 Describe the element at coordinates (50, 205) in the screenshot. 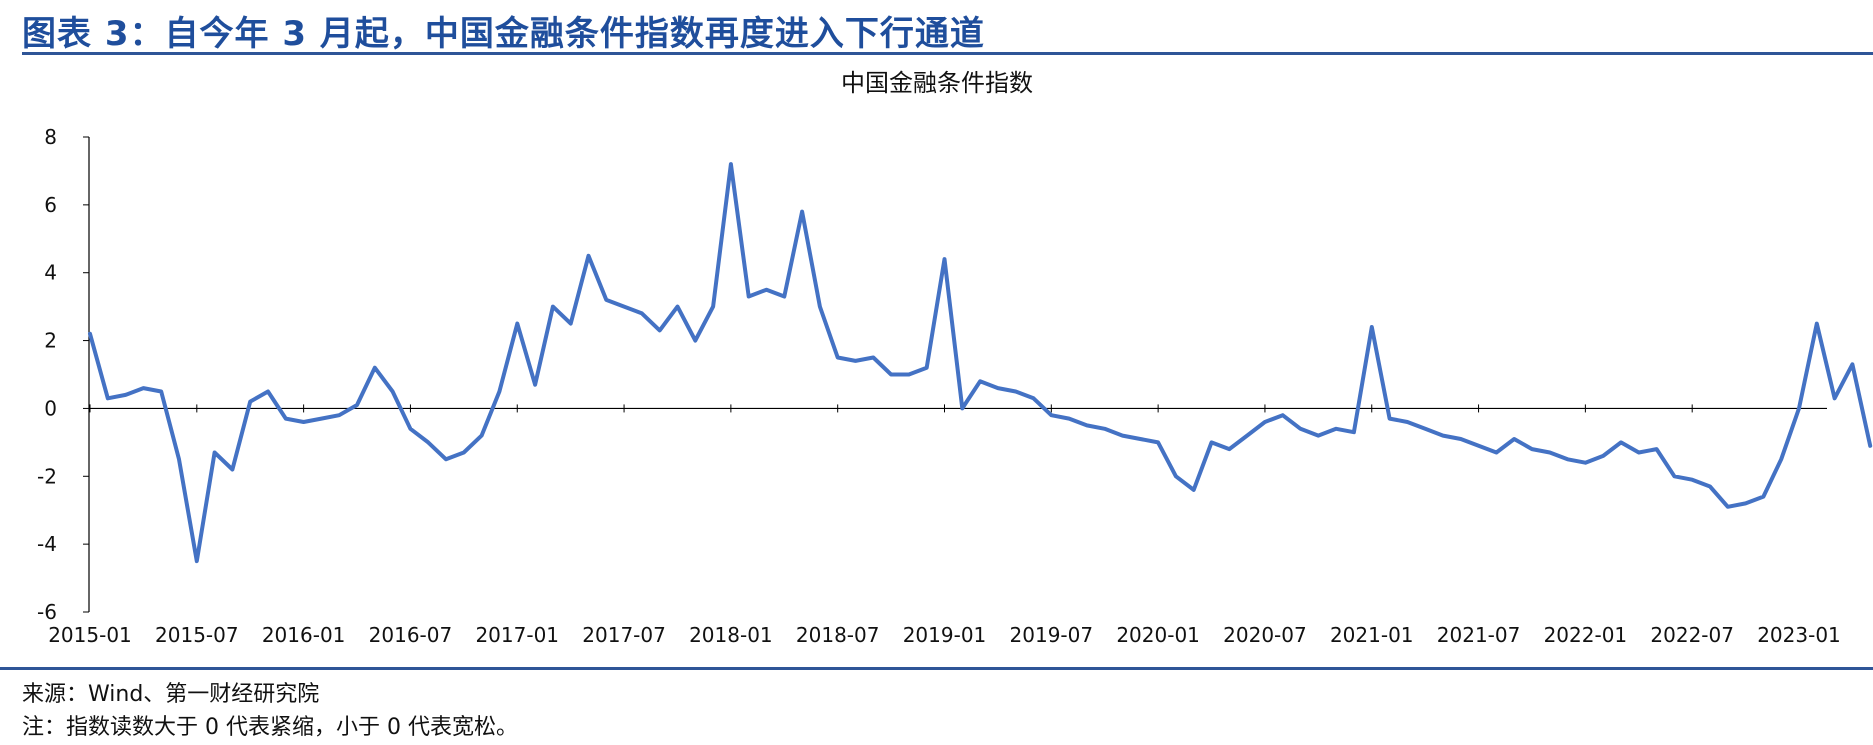

I see `y-tick-label: 6` at that location.